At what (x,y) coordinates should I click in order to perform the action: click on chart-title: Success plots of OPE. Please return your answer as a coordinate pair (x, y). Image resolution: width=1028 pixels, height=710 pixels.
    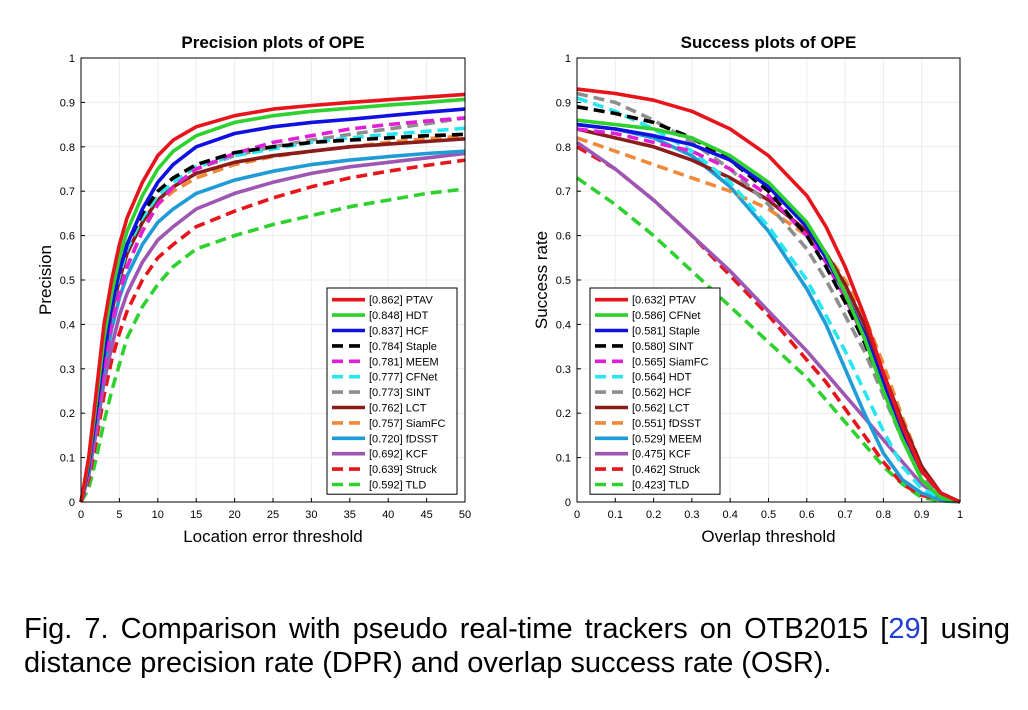
    Looking at the image, I should click on (769, 42).